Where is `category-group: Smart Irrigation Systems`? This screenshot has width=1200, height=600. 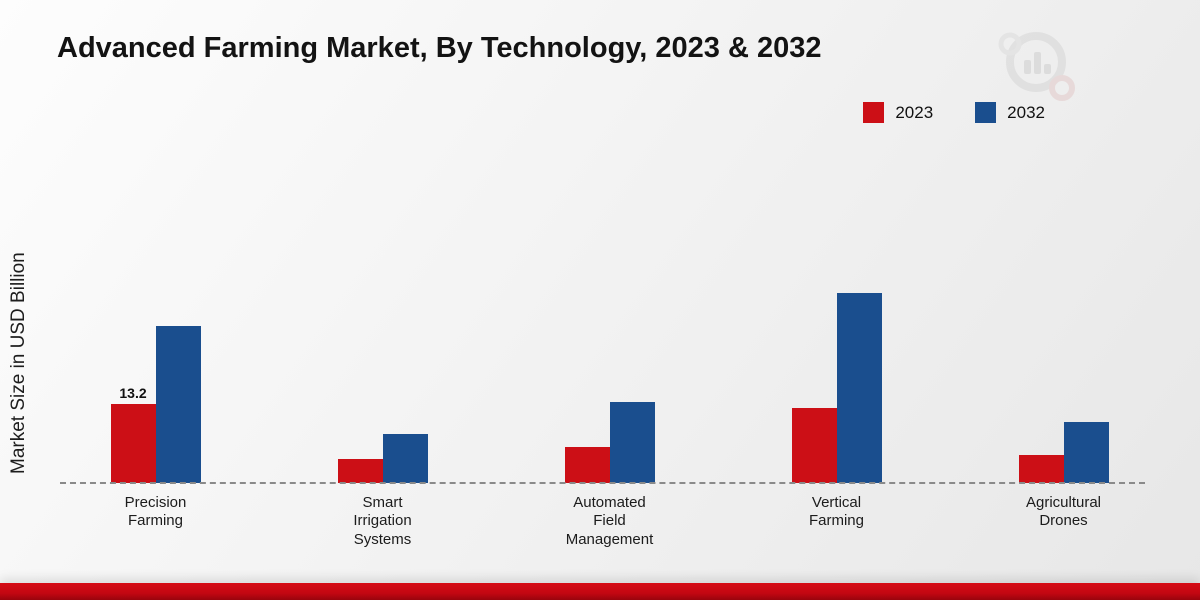 category-group: Smart Irrigation Systems is located at coordinates (382, 405).